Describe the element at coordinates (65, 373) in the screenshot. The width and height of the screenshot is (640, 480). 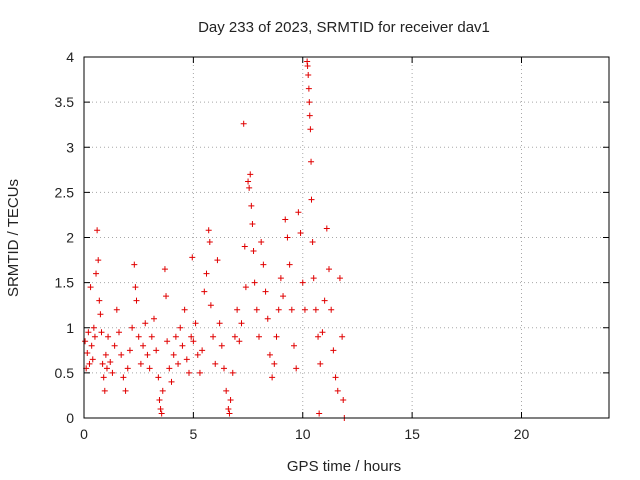
I see `y-tick-label: 0.5` at that location.